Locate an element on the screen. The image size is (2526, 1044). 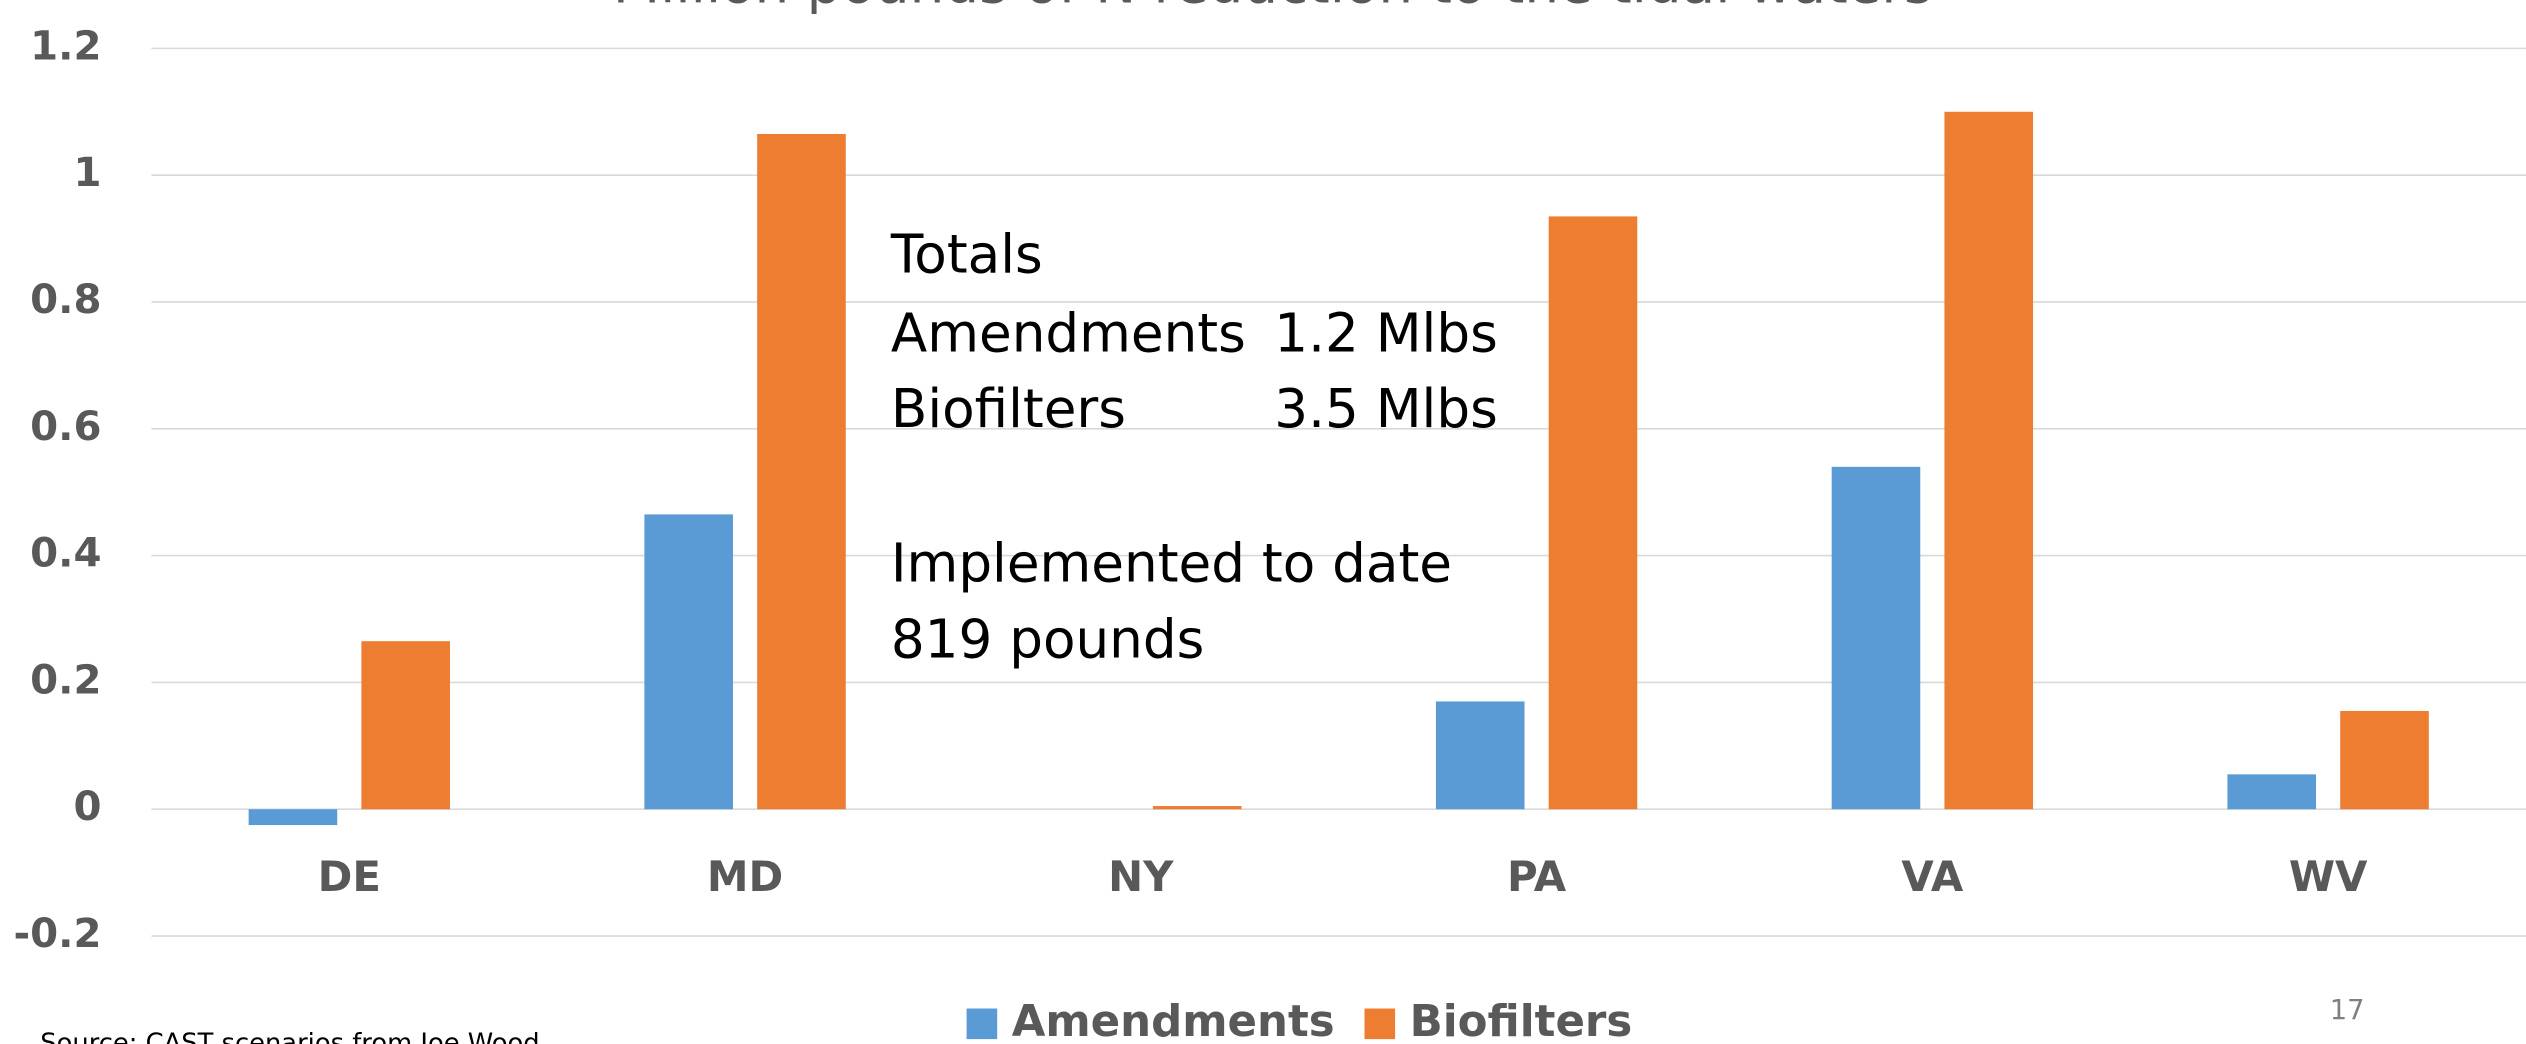
legend-label: Amendments is located at coordinates (1173, 1020).